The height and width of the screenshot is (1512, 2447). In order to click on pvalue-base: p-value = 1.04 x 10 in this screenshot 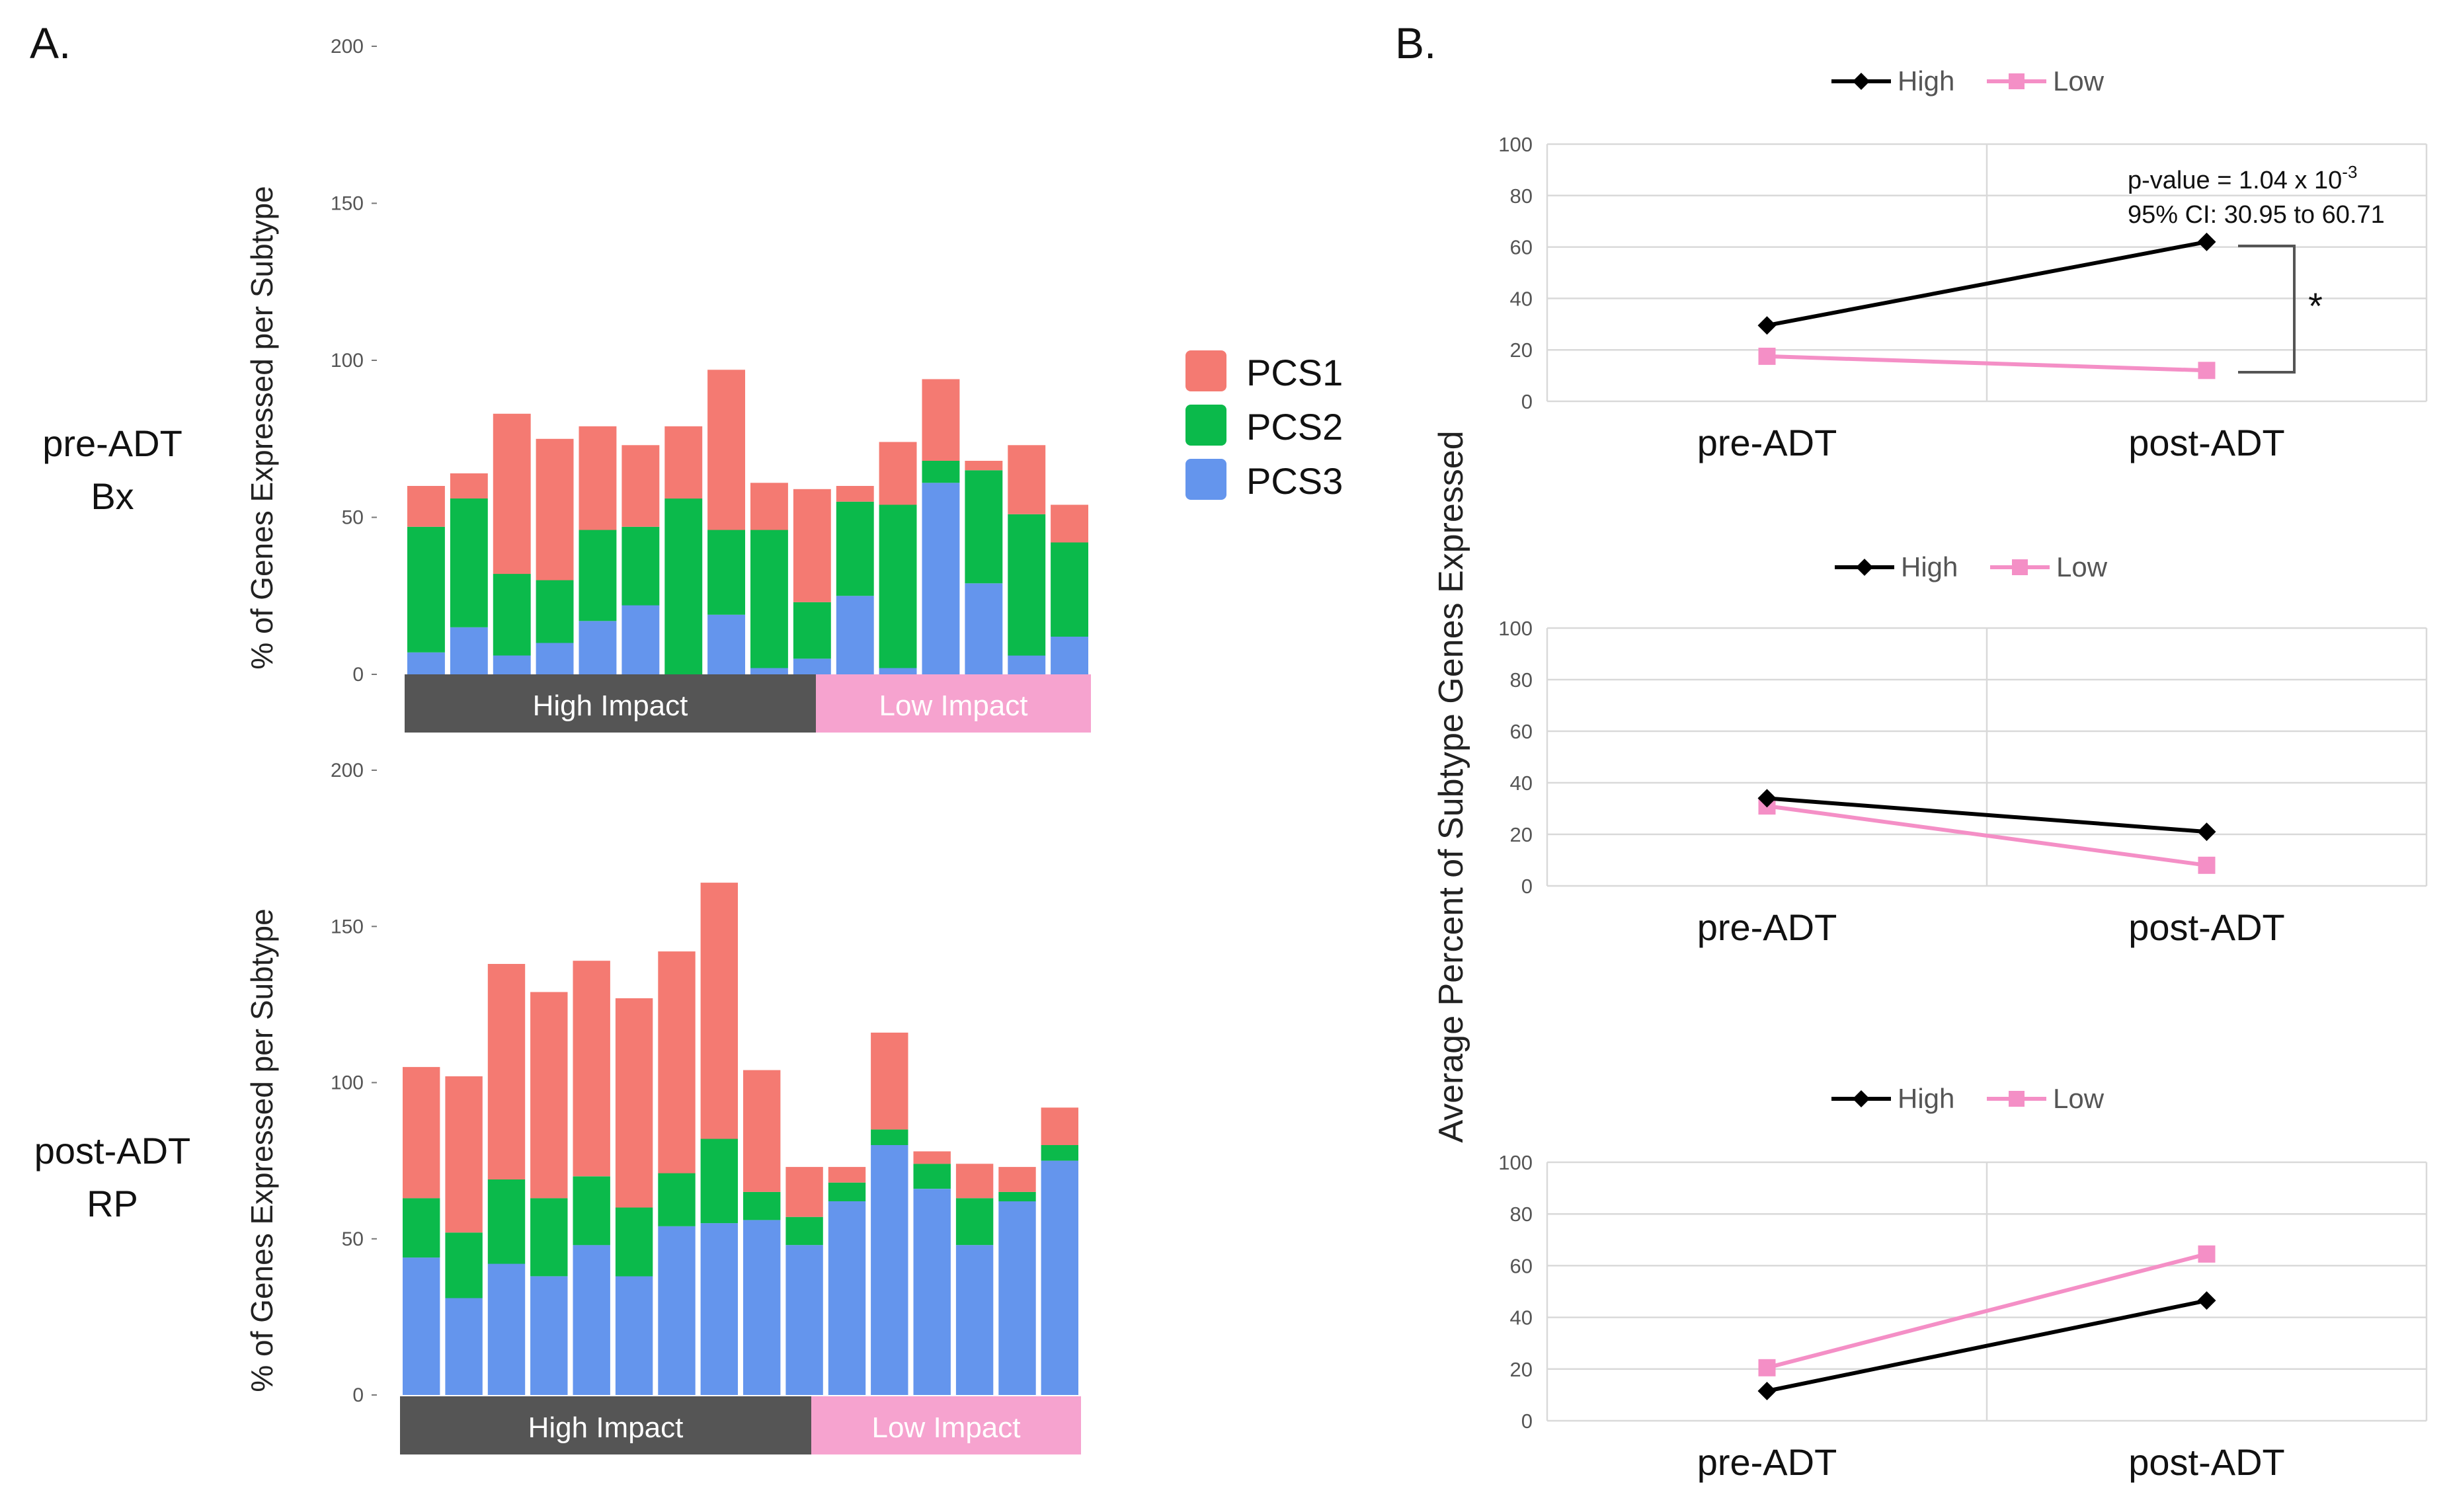, I will do `click(2235, 180)`.